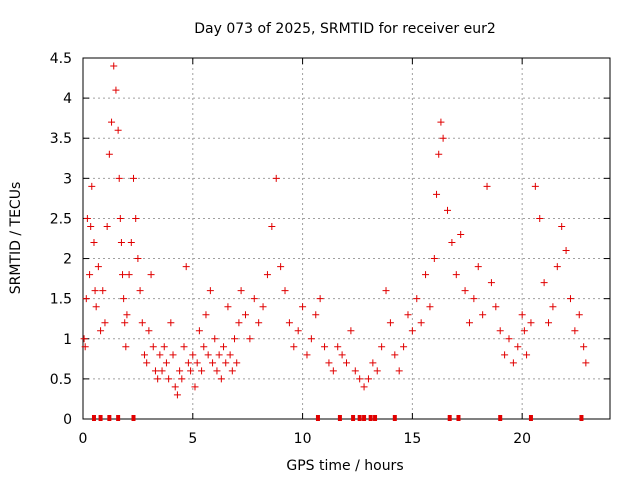 This screenshot has height=480, width=640. I want to click on y-tick-label: 2, so click(67, 260).